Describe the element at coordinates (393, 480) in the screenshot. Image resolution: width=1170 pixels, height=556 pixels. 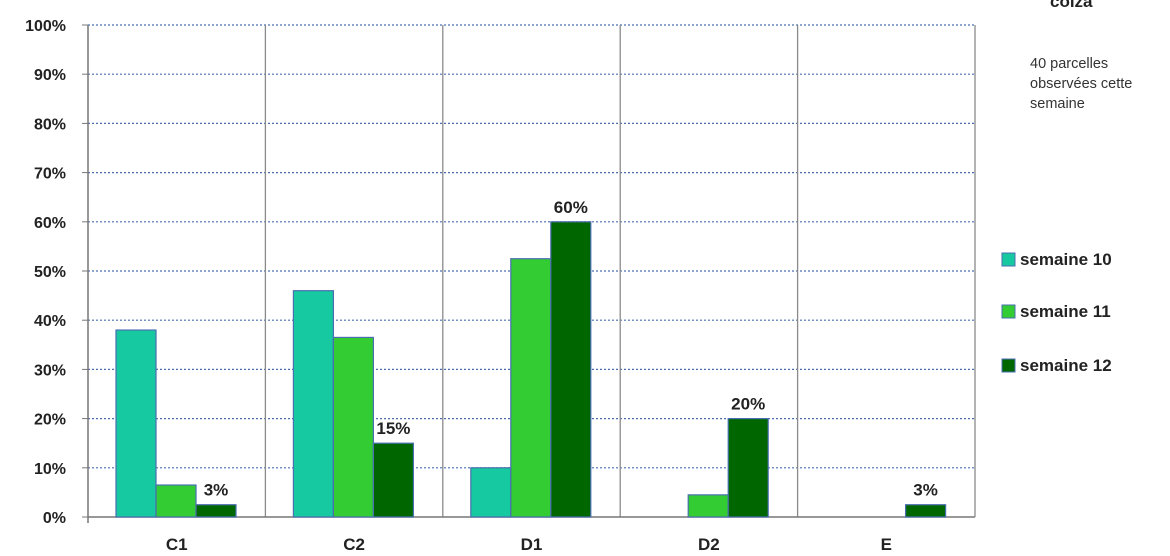
I see `bar-semaine-12-C2` at that location.